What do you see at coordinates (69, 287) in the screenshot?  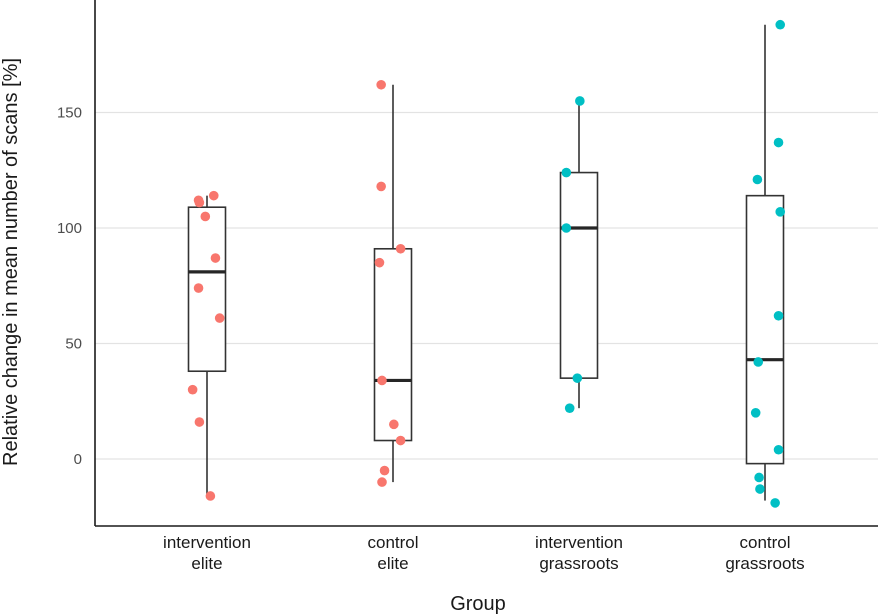 I see `y-tick-labels: 0 50 100 150` at bounding box center [69, 287].